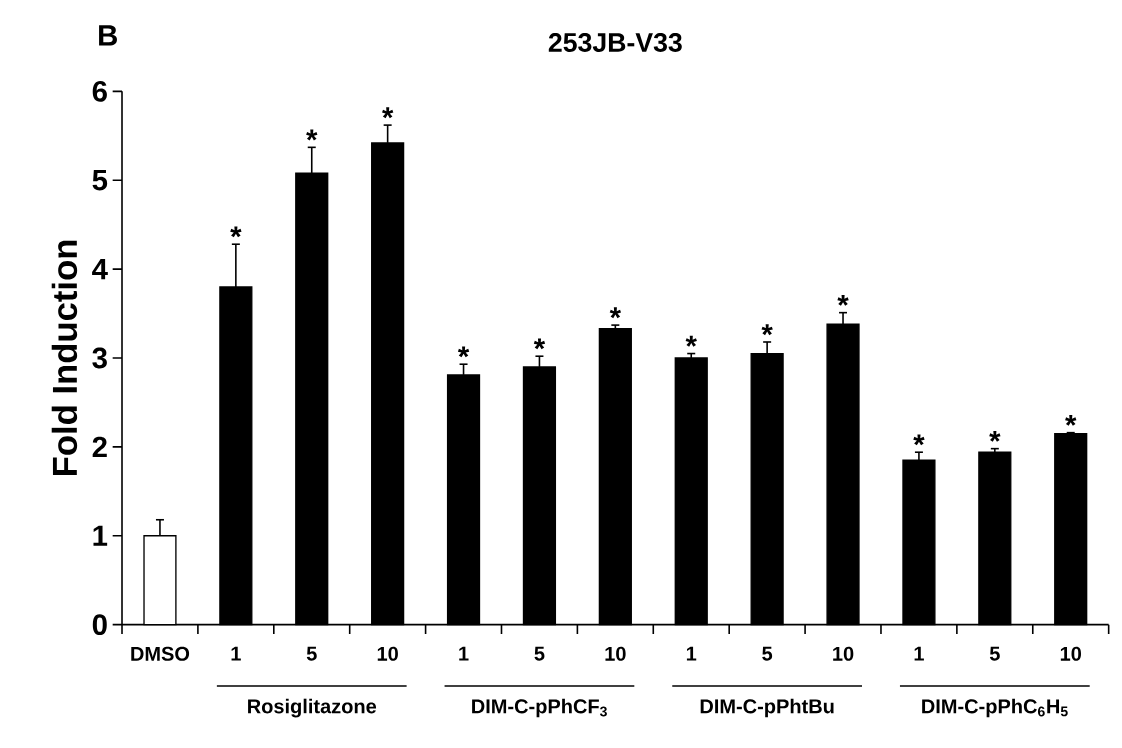 The width and height of the screenshot is (1122, 748). What do you see at coordinates (99, 358) in the screenshot?
I see `y-tick-label: 3` at bounding box center [99, 358].